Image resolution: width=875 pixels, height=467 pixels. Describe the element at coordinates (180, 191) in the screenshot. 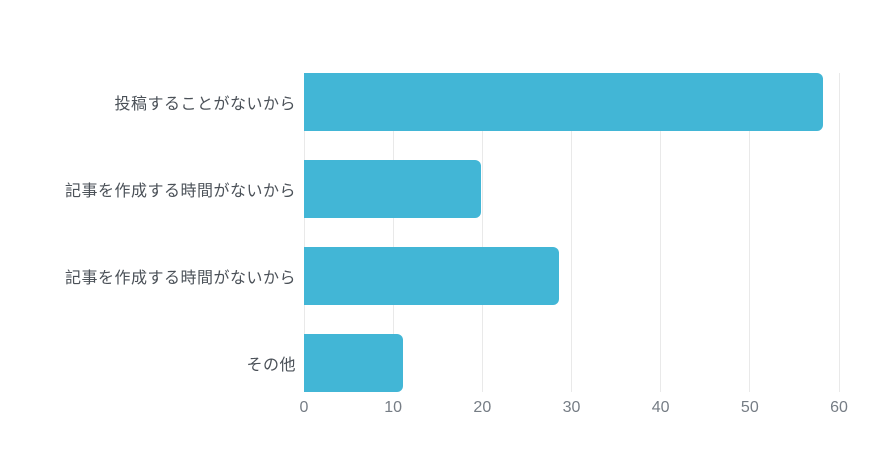

I see `category-label-1: 記事を作成する時間がないから` at that location.